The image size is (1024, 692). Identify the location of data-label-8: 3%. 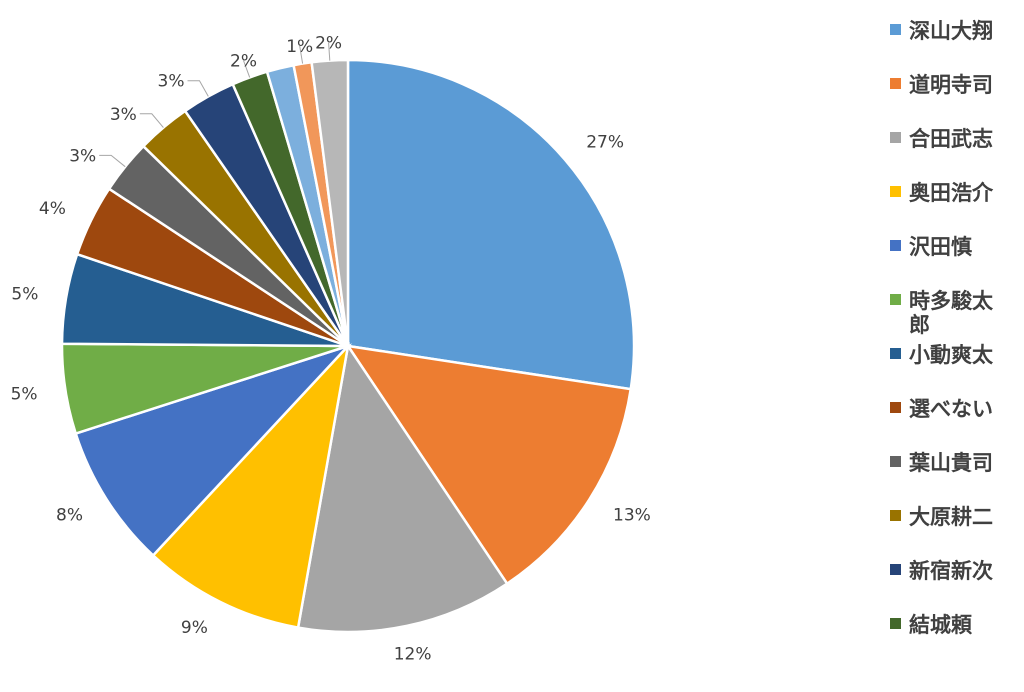
(82, 156).